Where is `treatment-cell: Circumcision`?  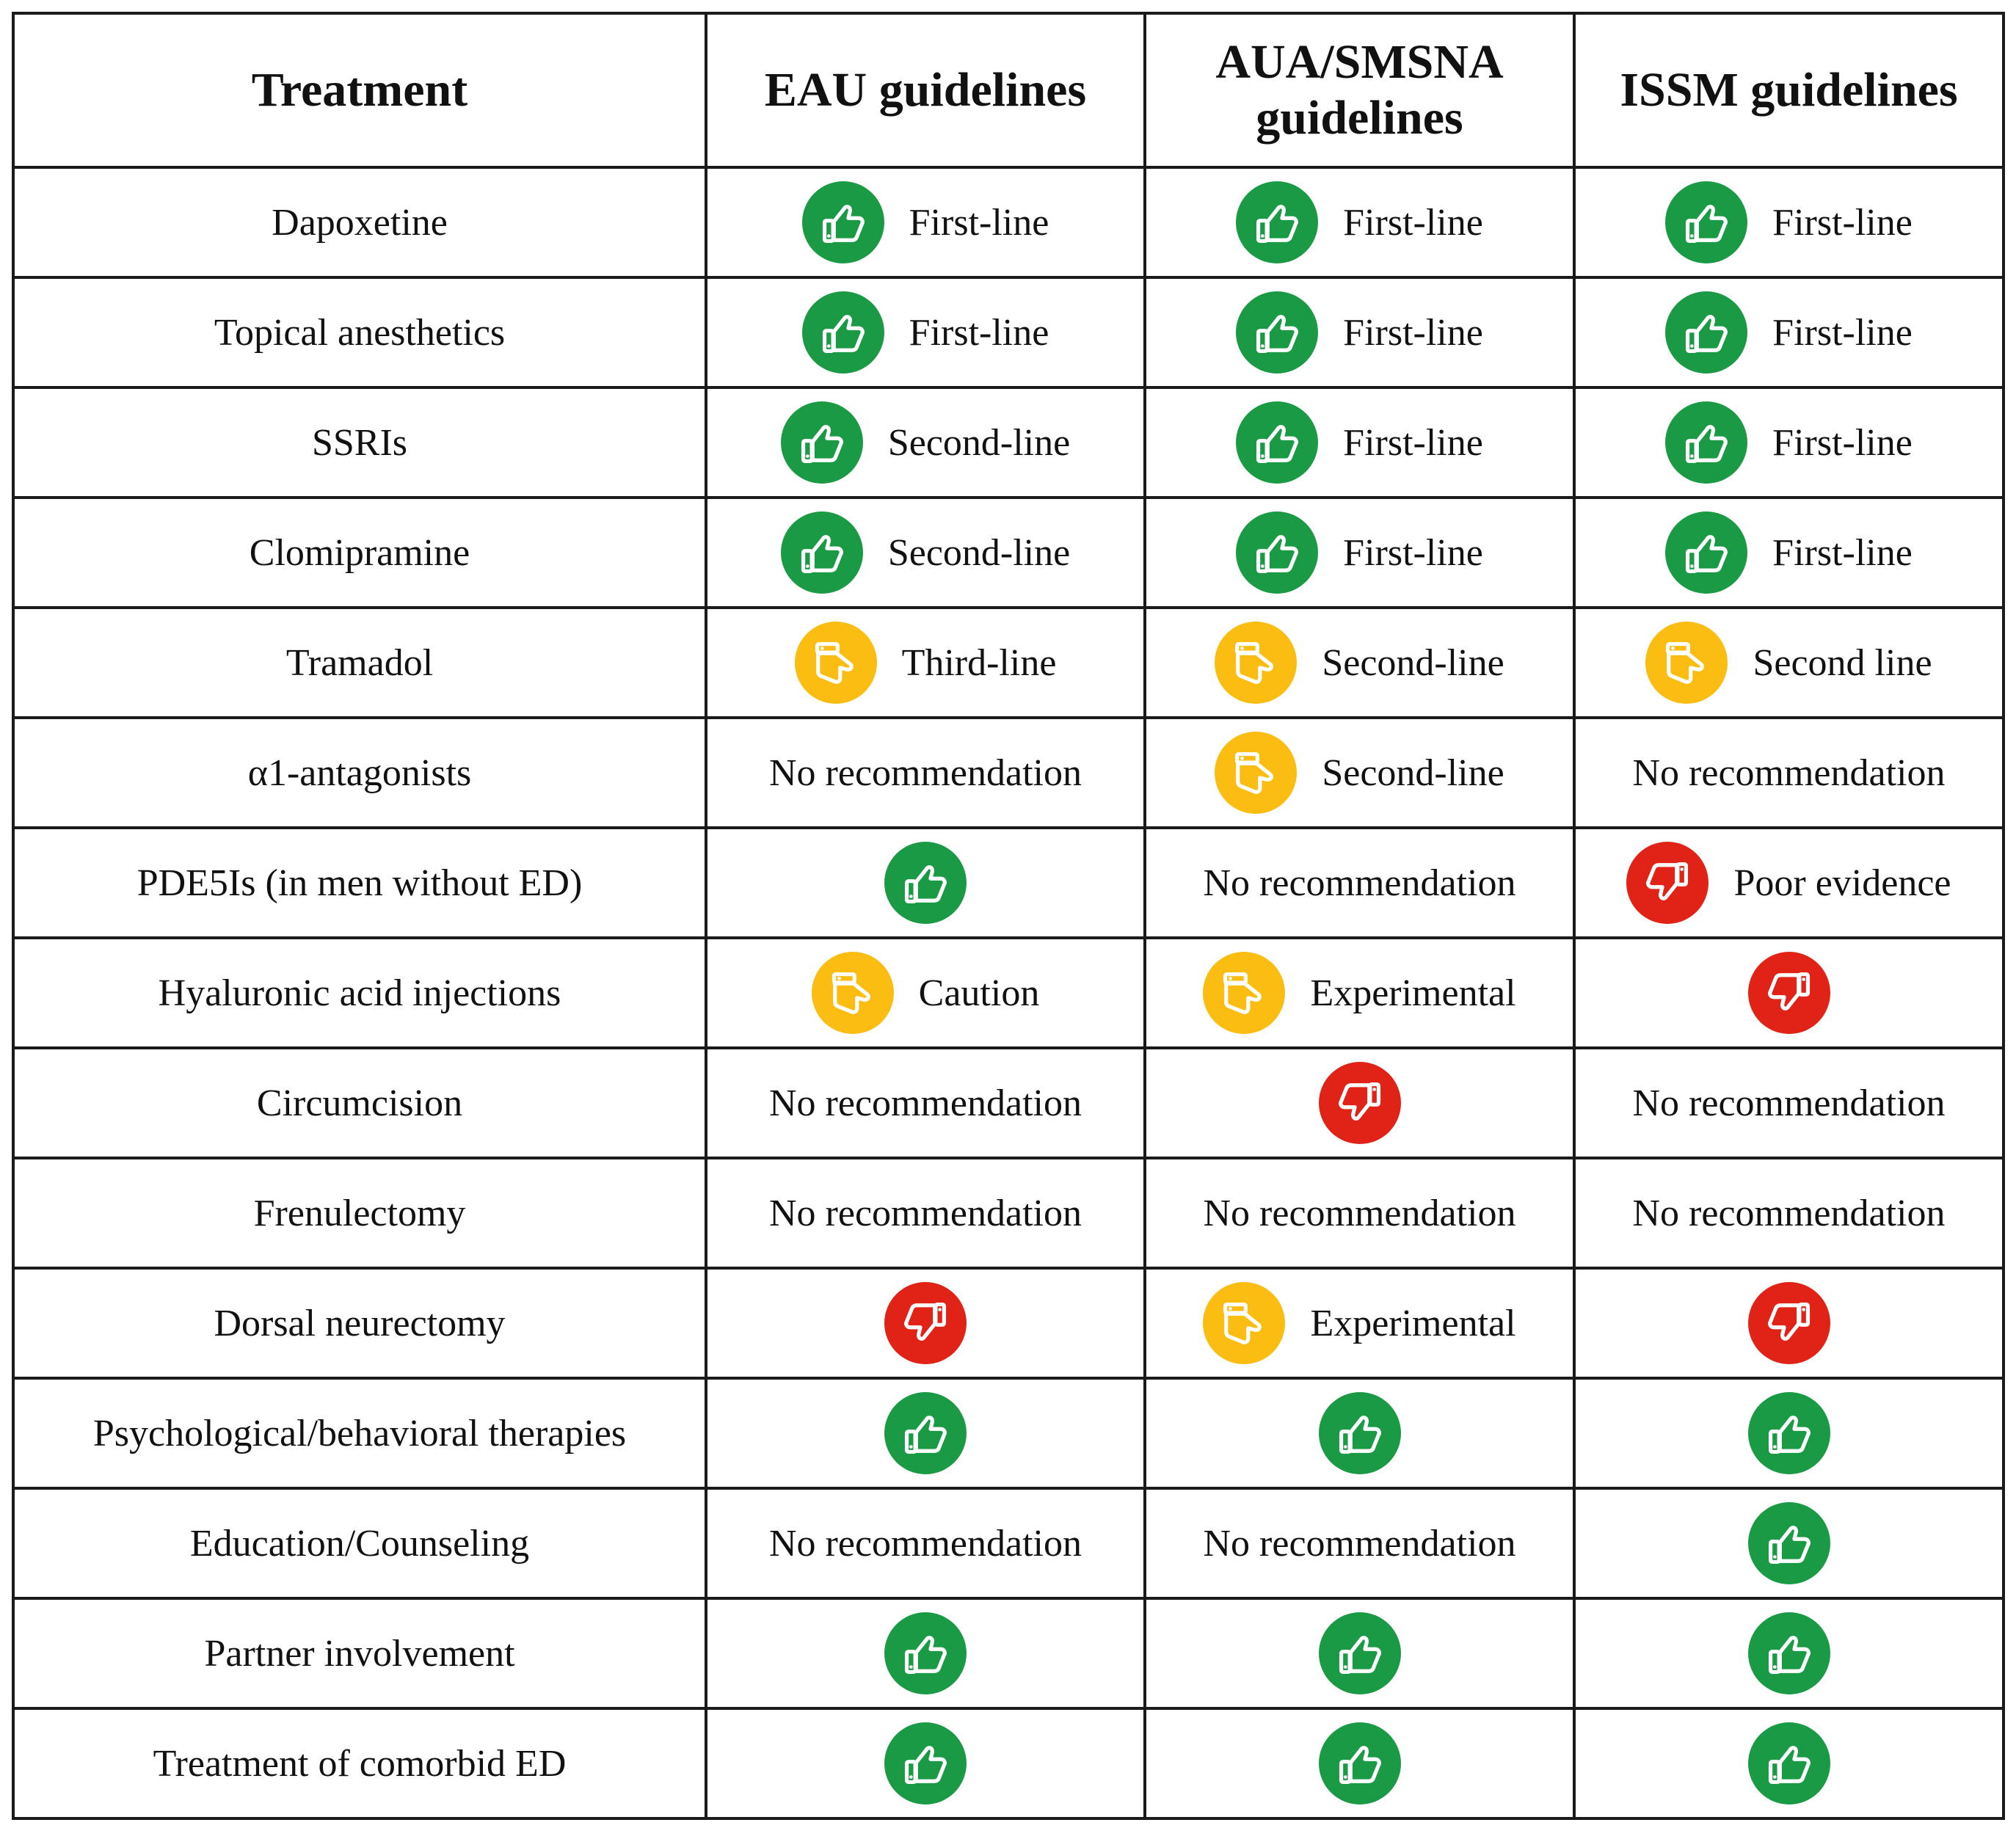
treatment-cell: Circumcision is located at coordinates (359, 1102).